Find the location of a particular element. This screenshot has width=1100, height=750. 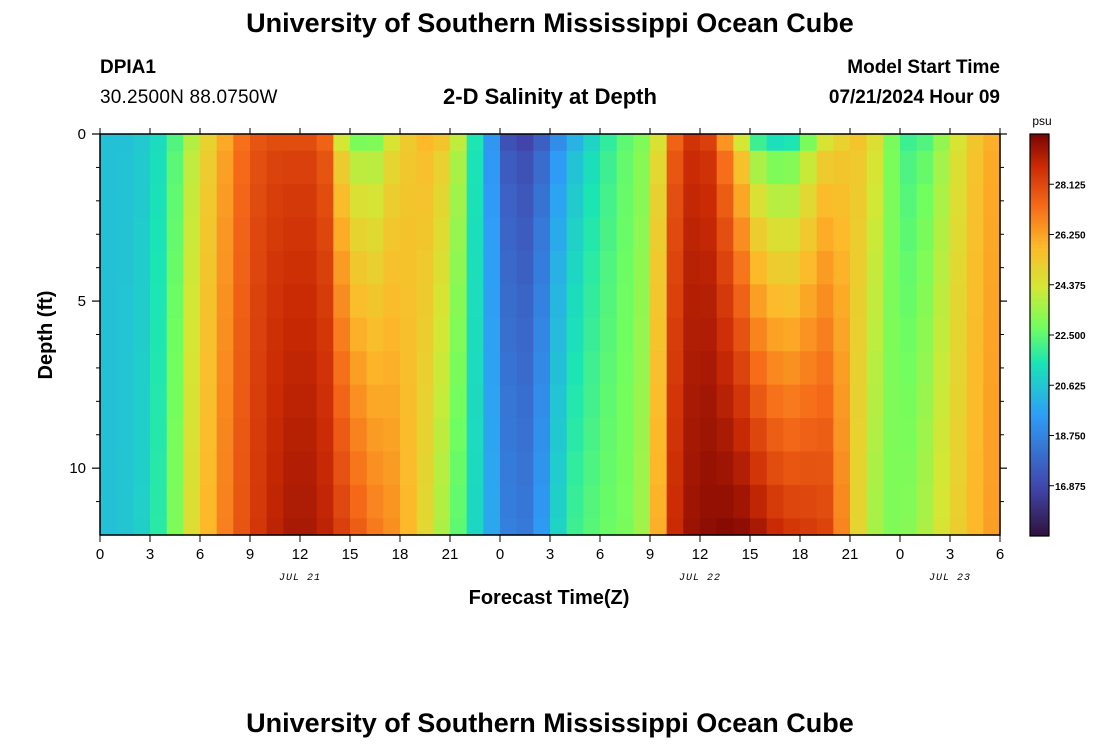

x-axis-label: Forecast Time(Z) is located at coordinates (549, 598).